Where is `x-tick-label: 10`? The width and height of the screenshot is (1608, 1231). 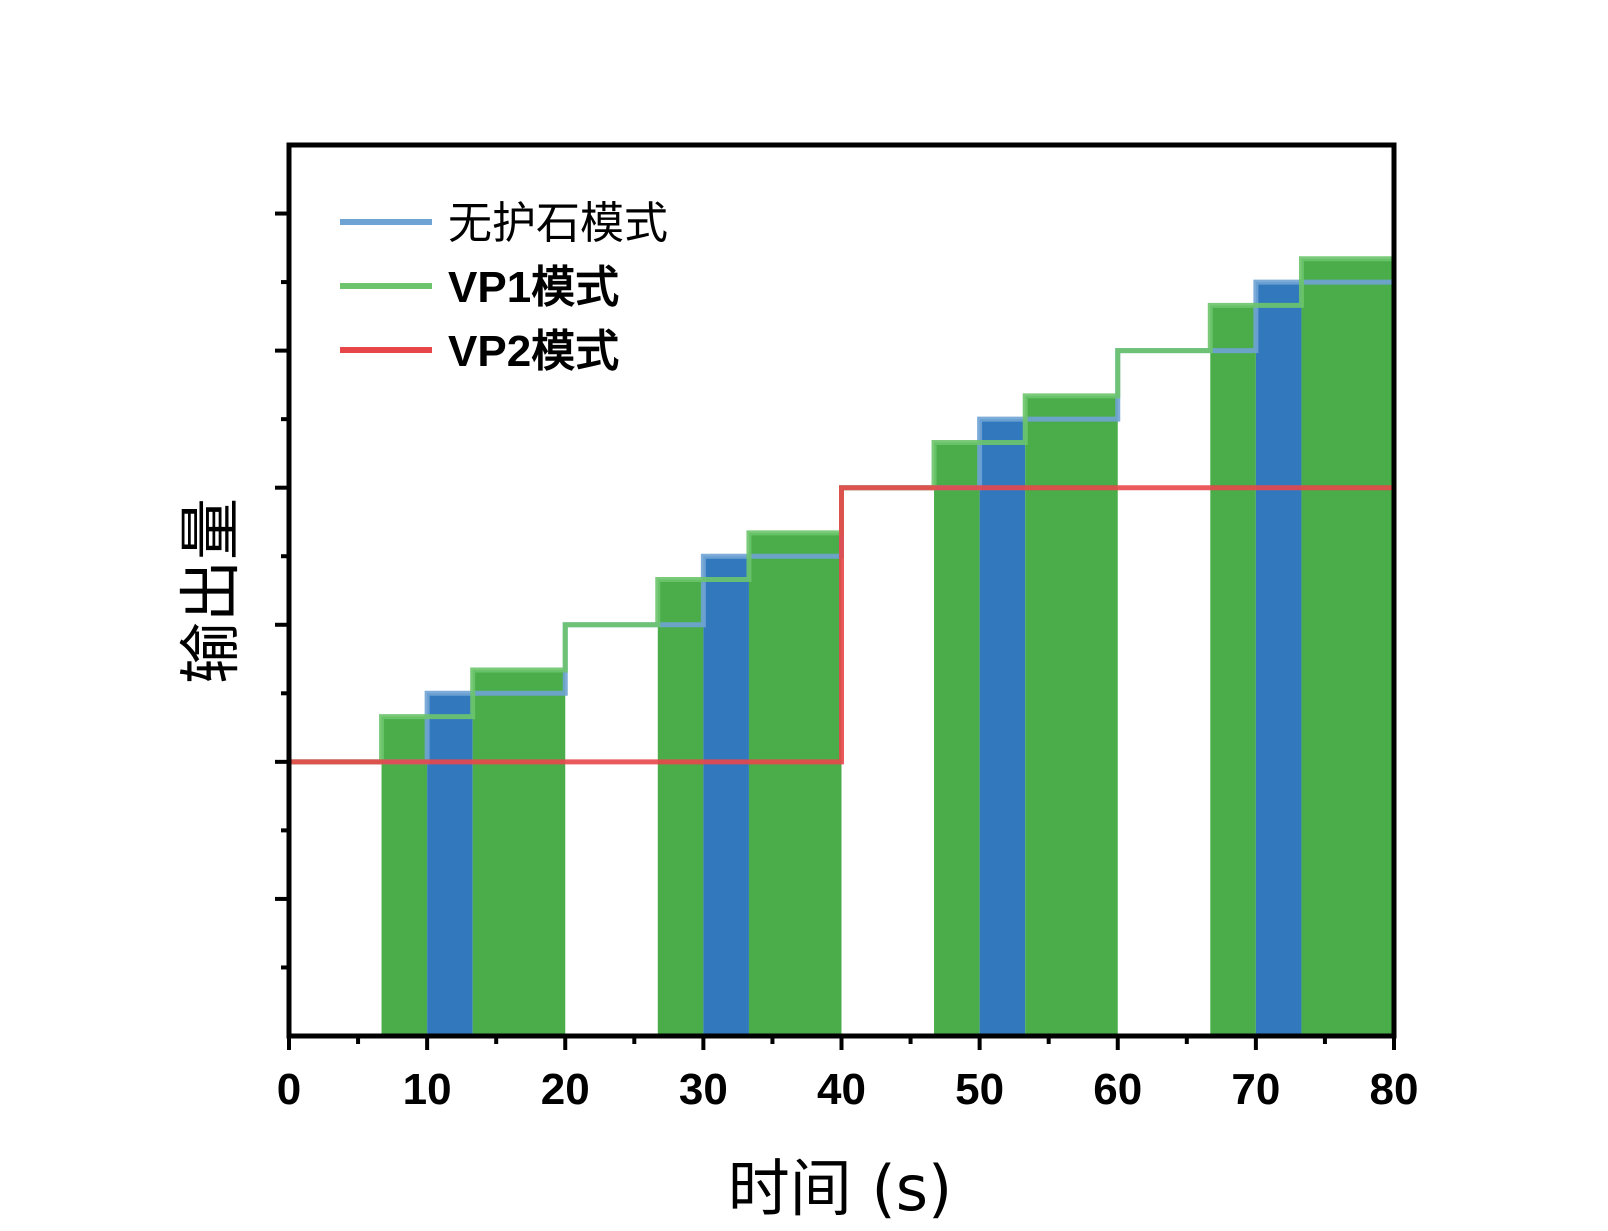
x-tick-label: 10 is located at coordinates (427, 1089).